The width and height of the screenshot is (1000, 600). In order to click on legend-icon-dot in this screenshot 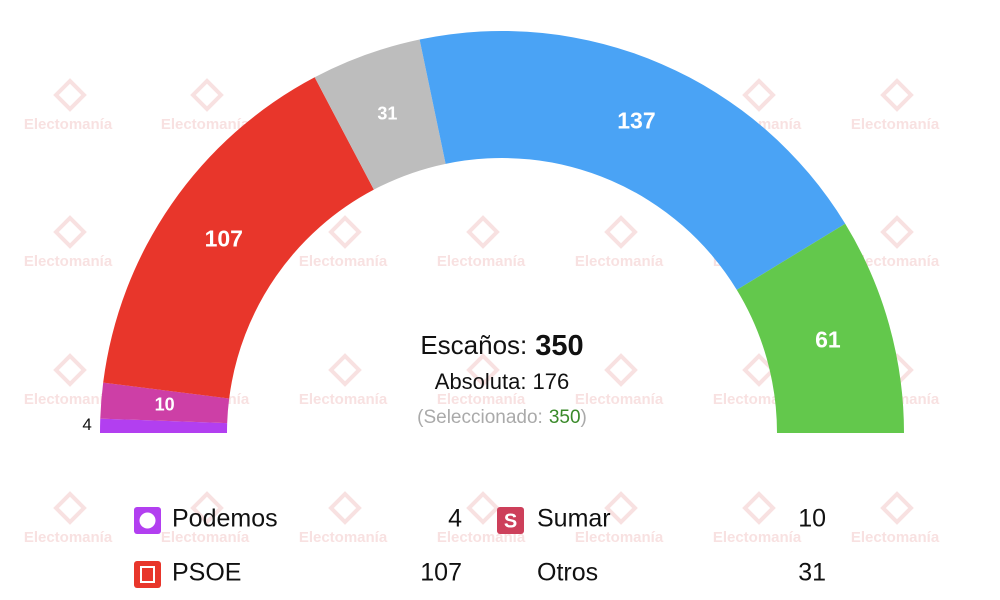, I will do `click(147, 520)`.